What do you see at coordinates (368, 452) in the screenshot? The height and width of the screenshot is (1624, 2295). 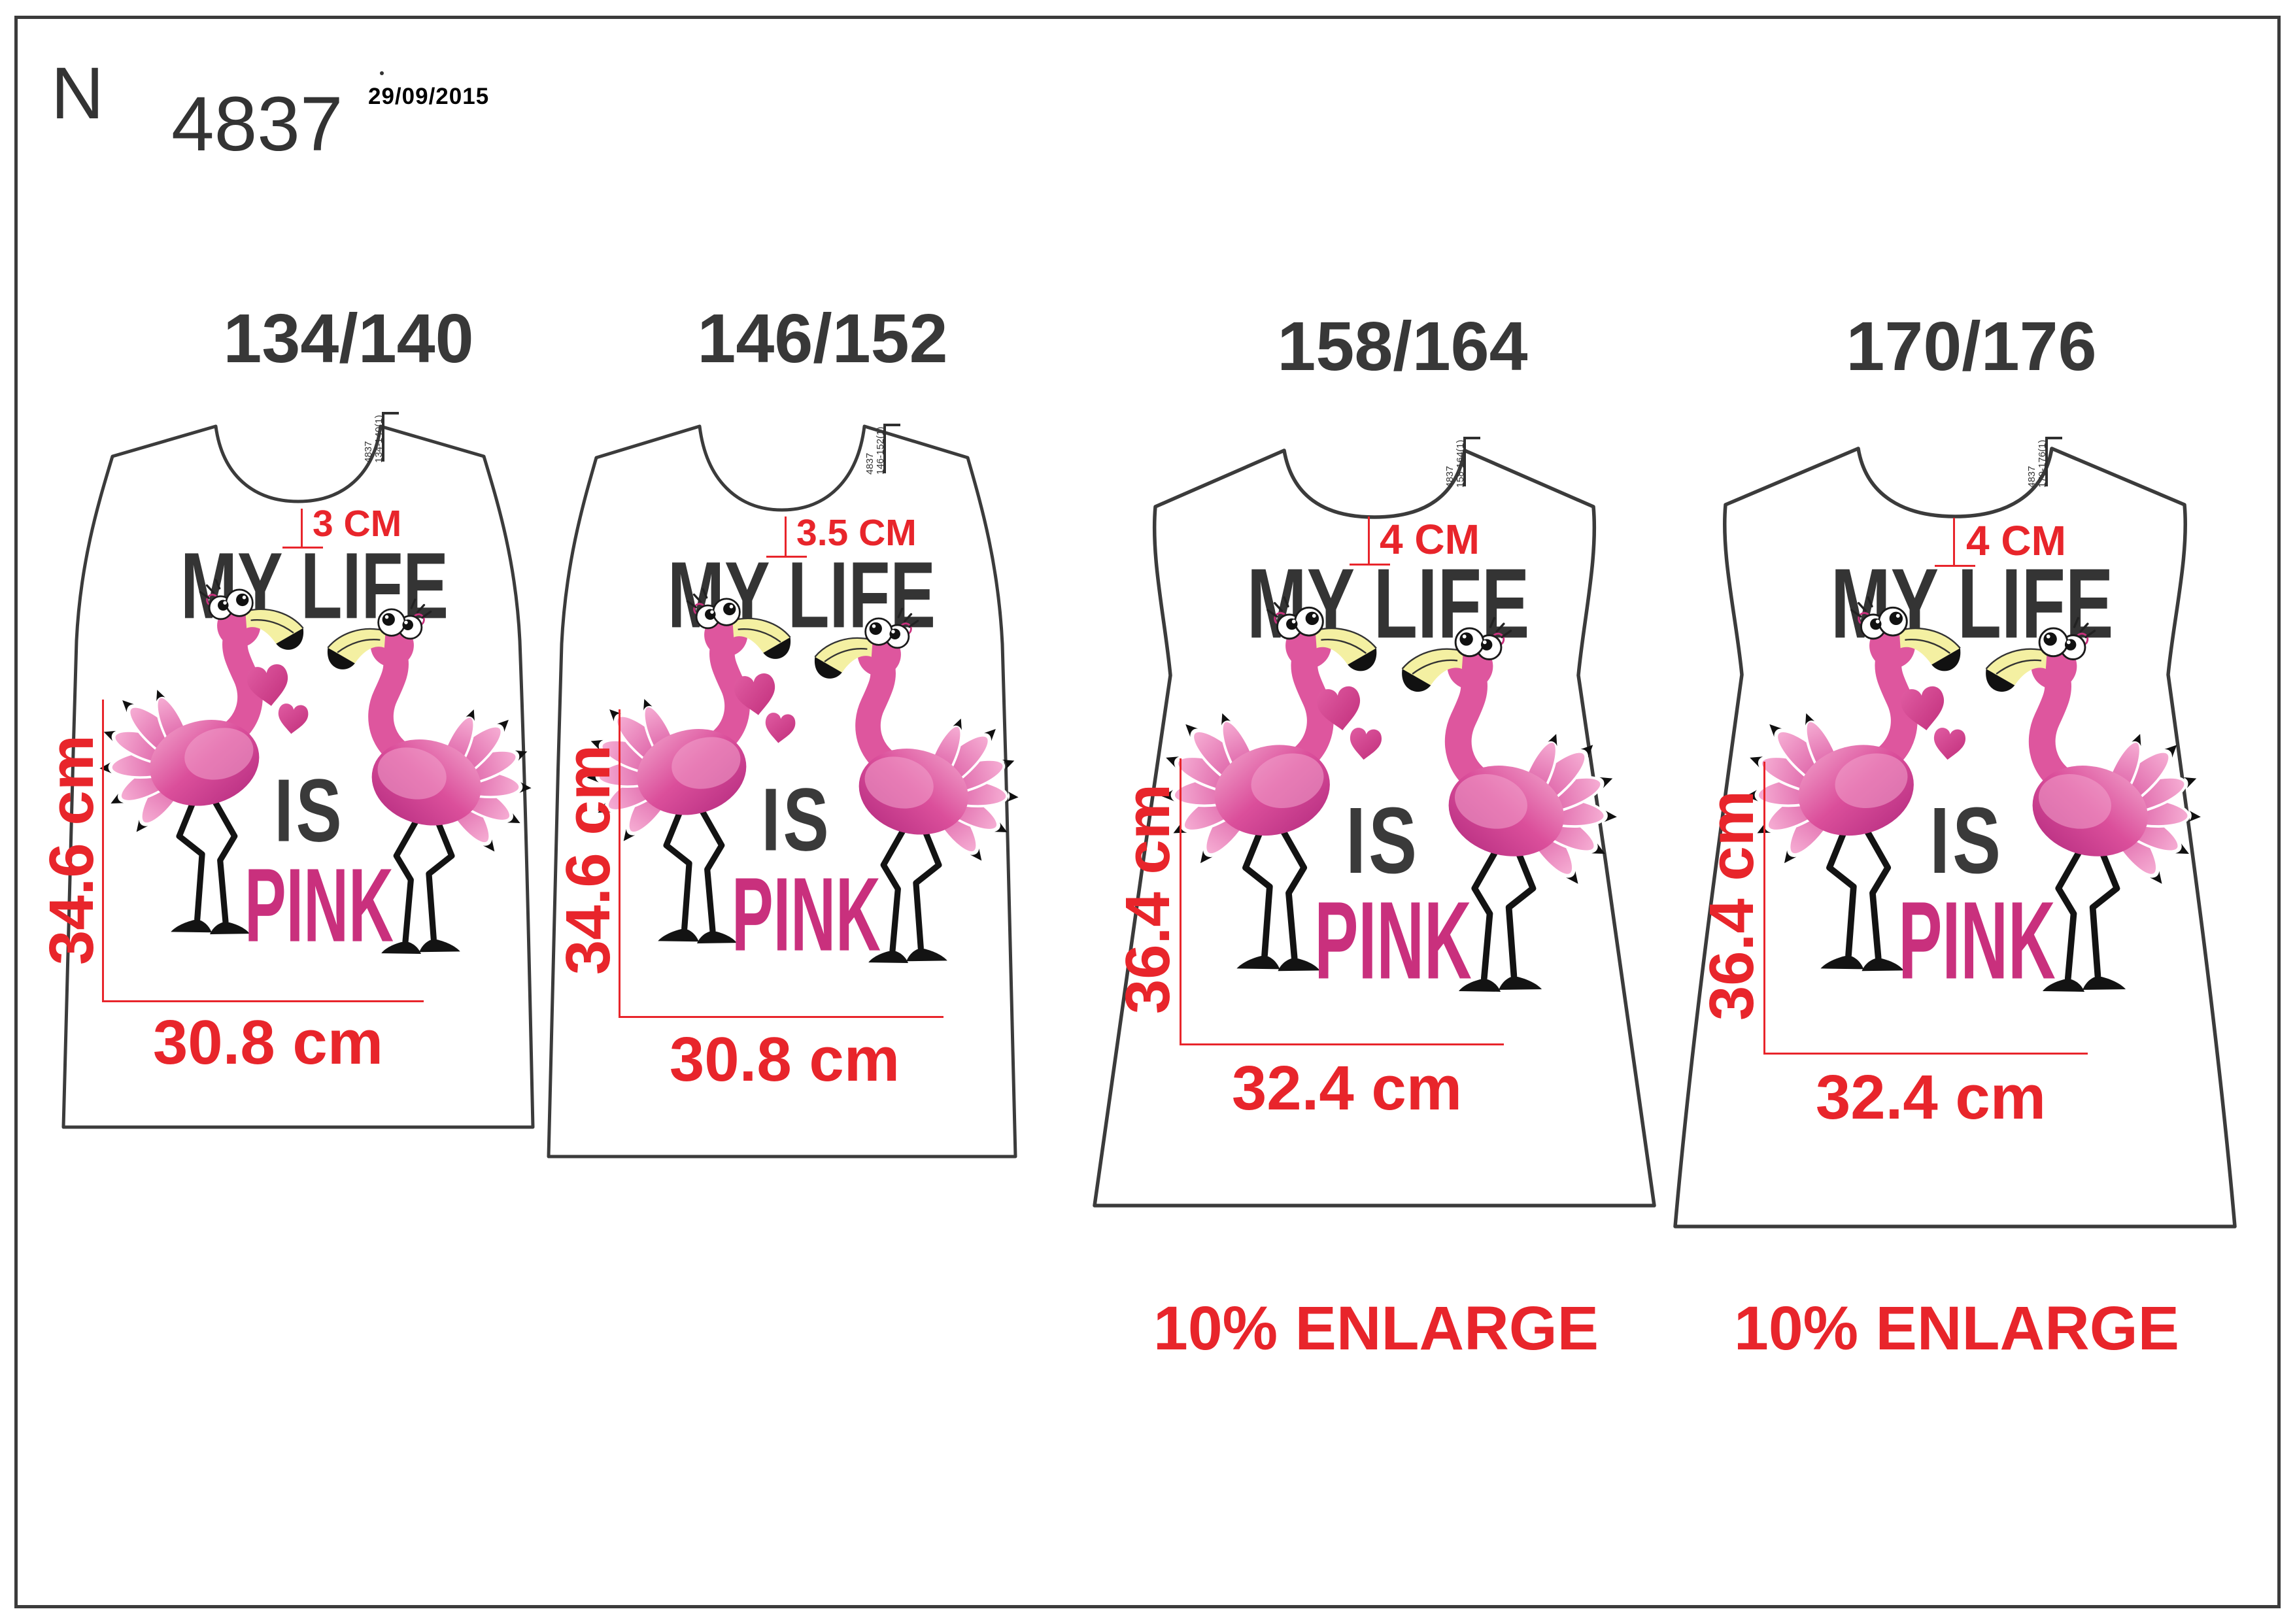 I see `notch-code-1: 4837` at bounding box center [368, 452].